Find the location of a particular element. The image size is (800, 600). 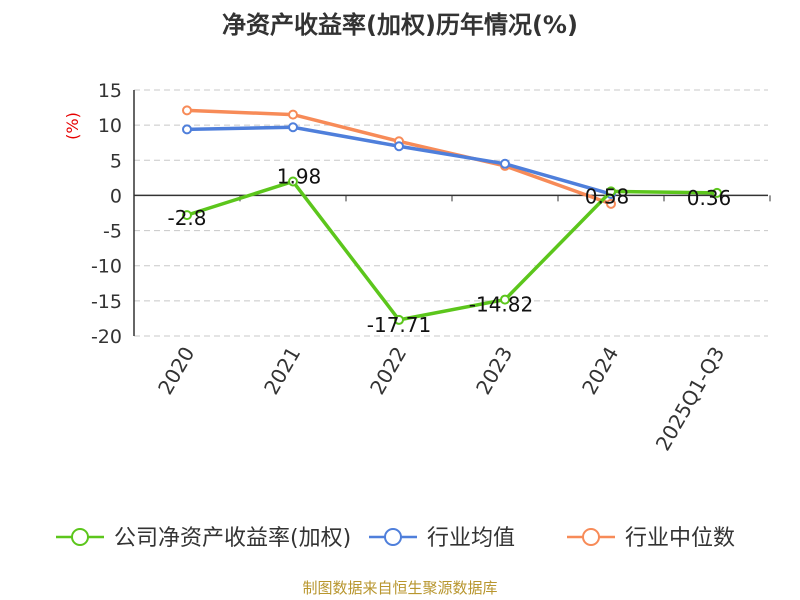

y-tick-label: 0 is located at coordinates (116, 196).